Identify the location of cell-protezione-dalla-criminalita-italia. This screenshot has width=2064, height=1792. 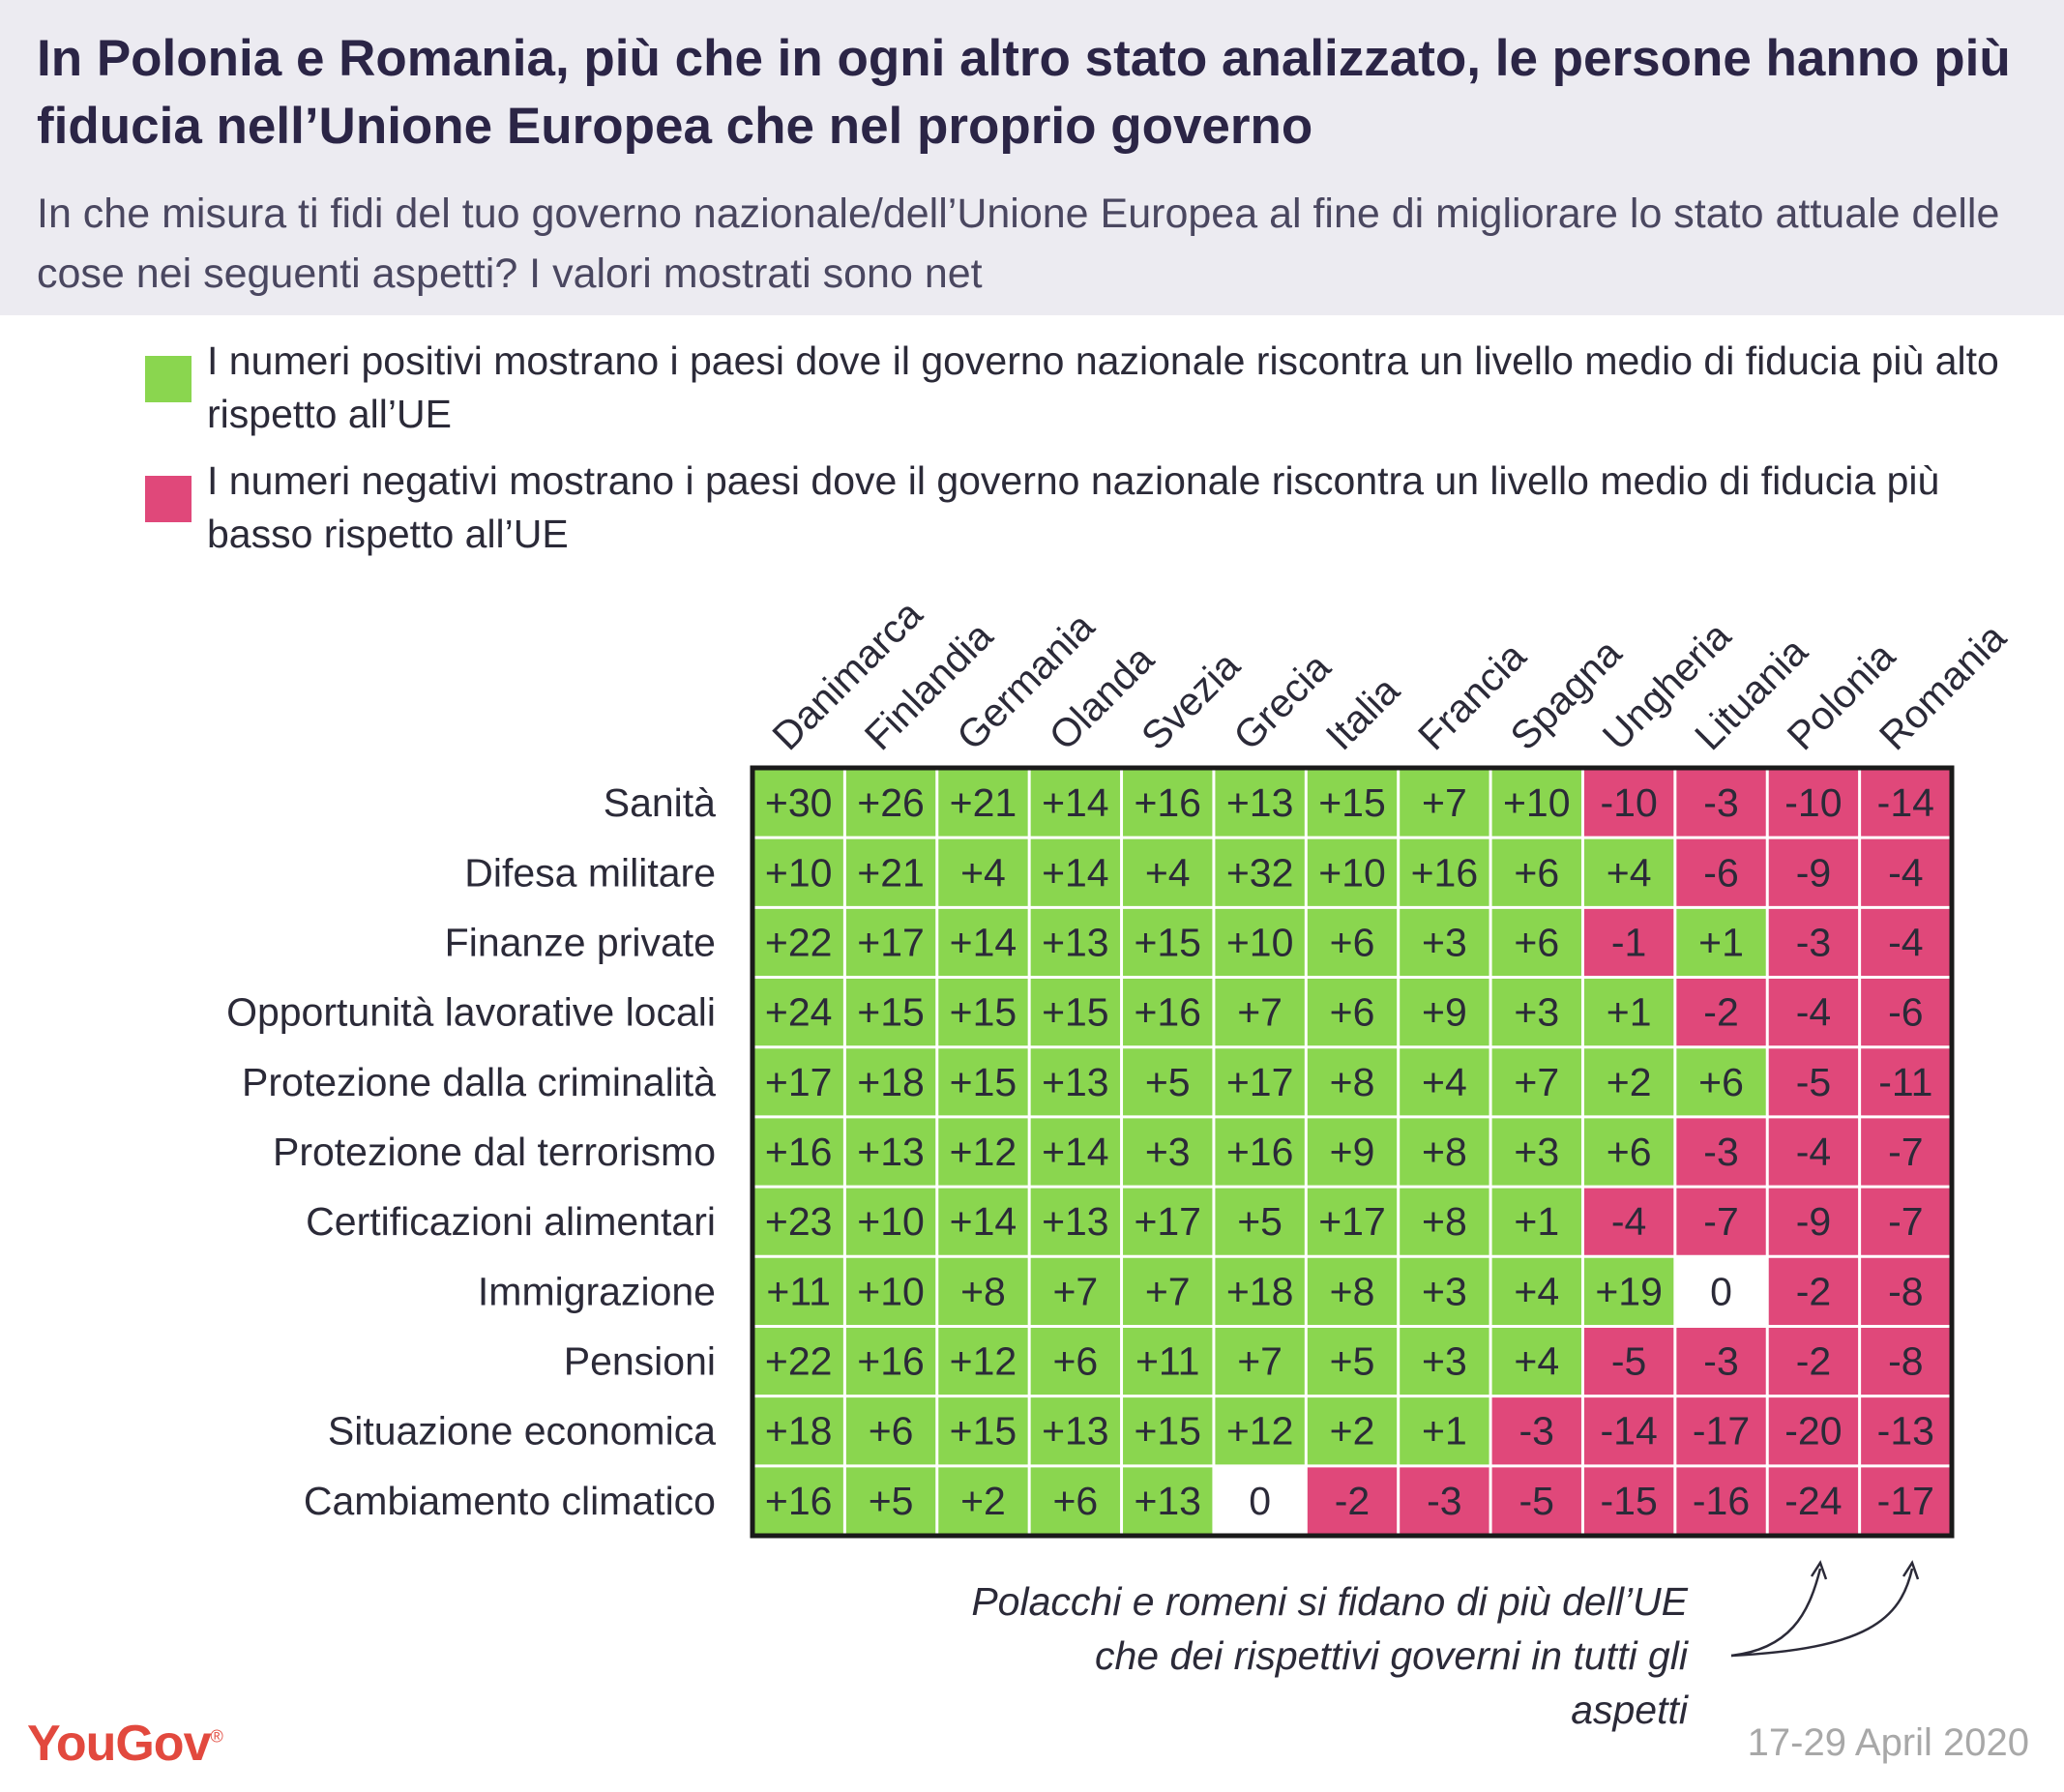
(1352, 1081).